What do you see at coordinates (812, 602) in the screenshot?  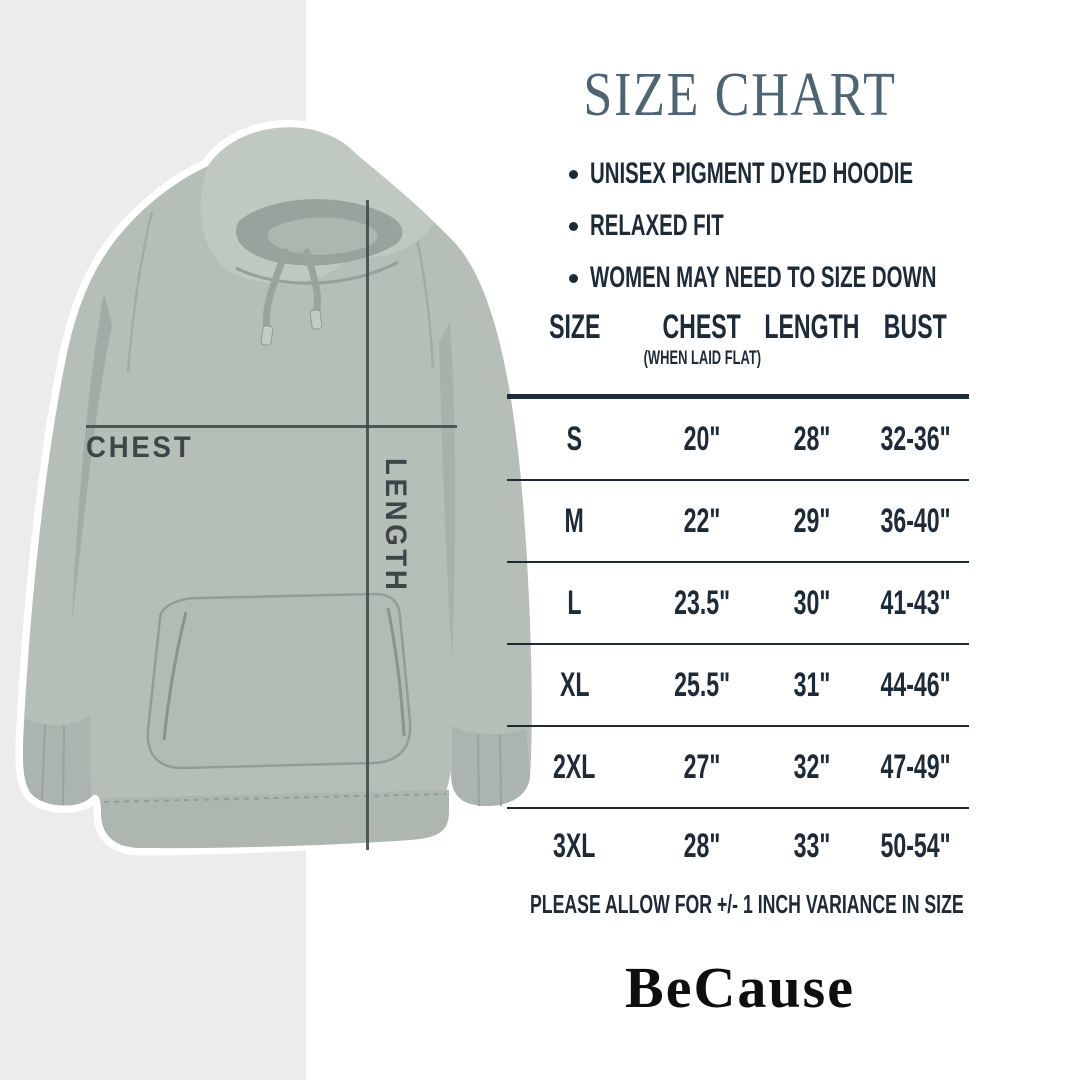 I see `cell-length: 30"` at bounding box center [812, 602].